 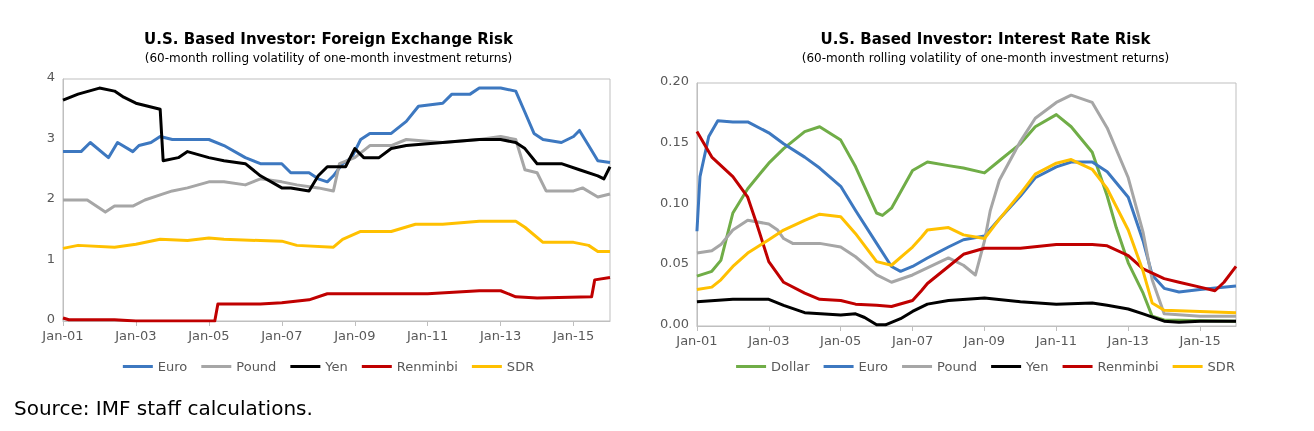 I want to click on y-tick-label: 1, so click(x=50, y=258).